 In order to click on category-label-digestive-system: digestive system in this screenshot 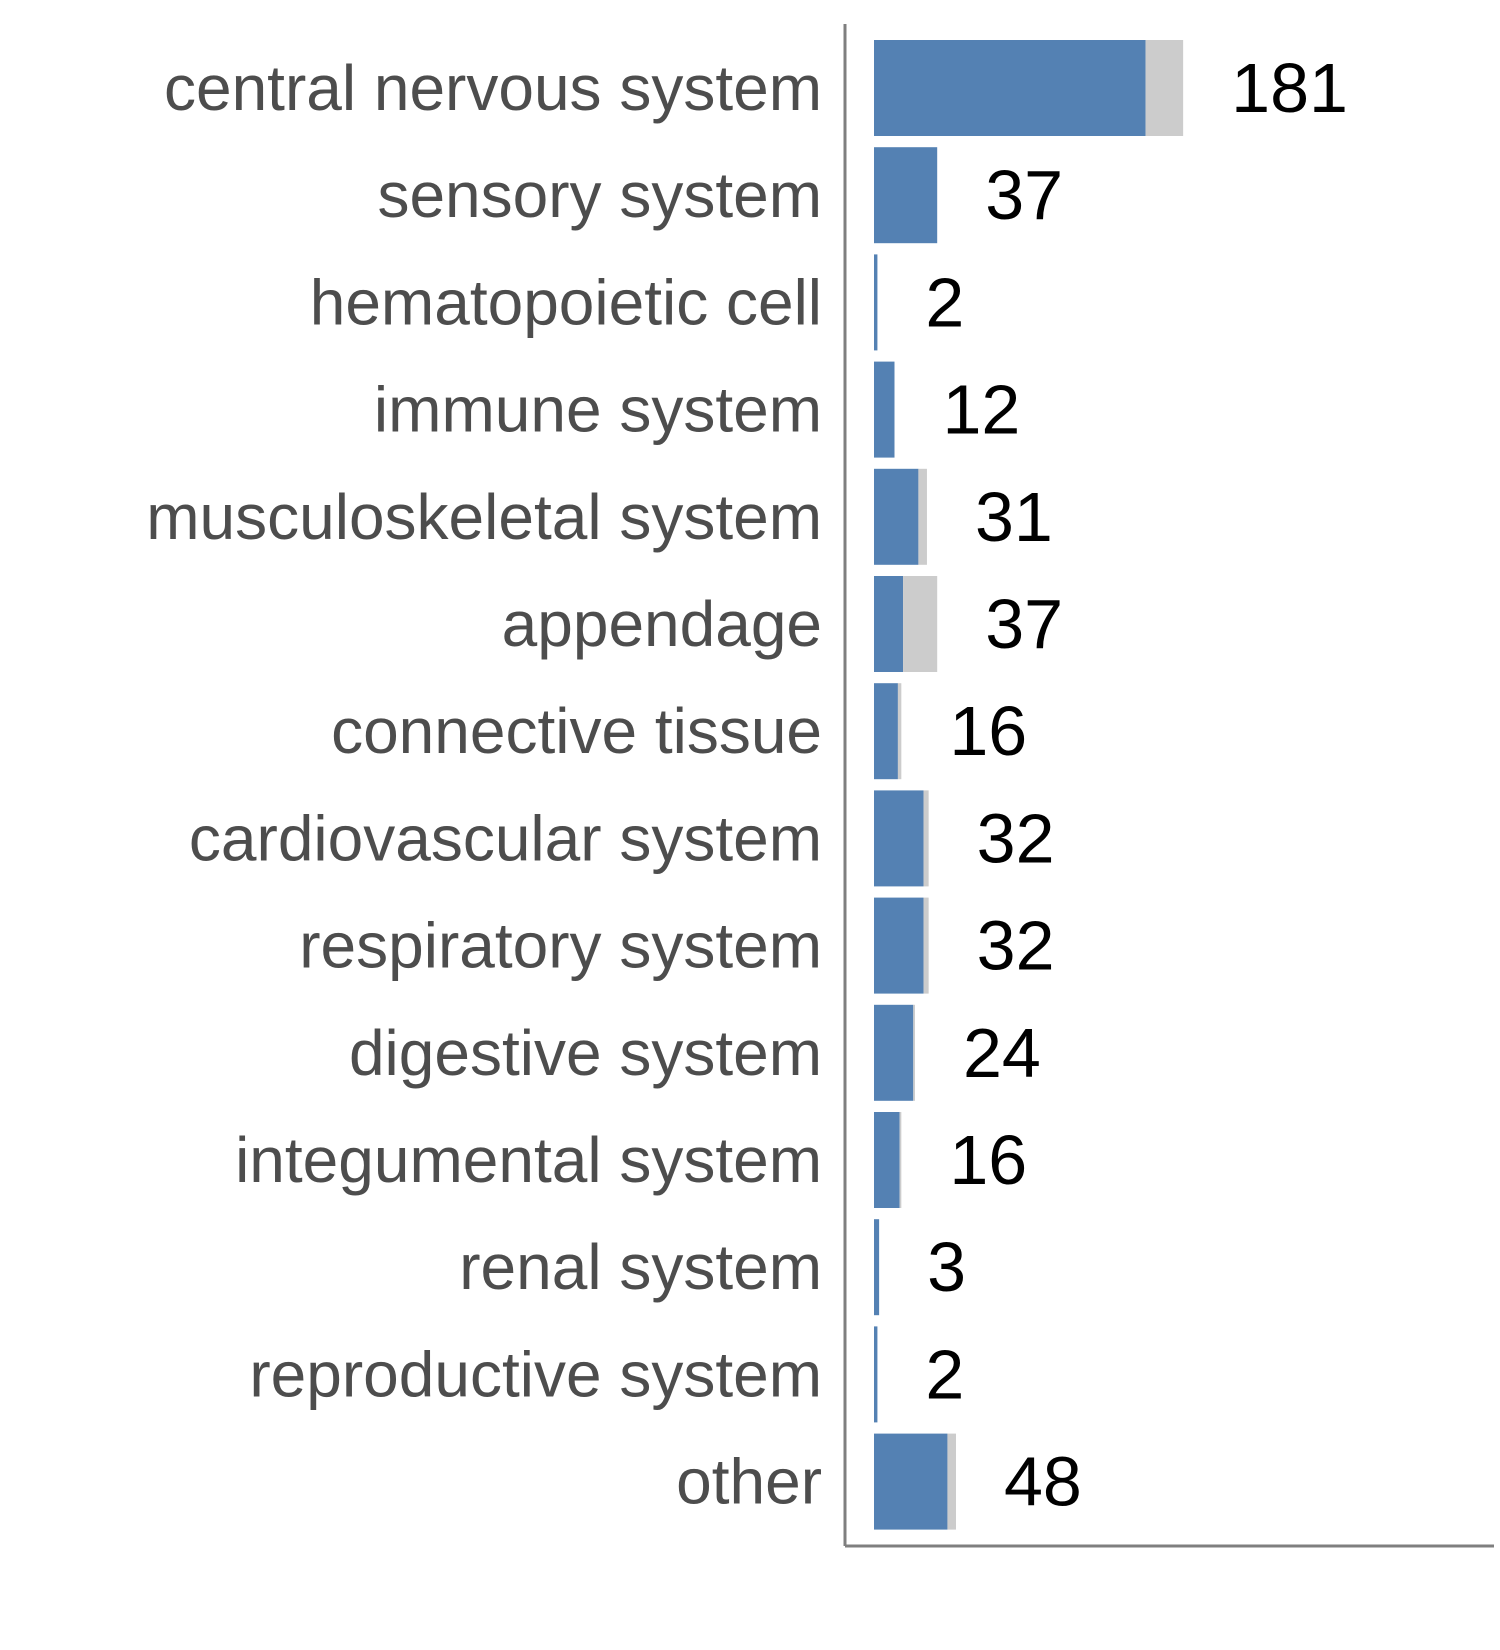, I will do `click(585, 1053)`.